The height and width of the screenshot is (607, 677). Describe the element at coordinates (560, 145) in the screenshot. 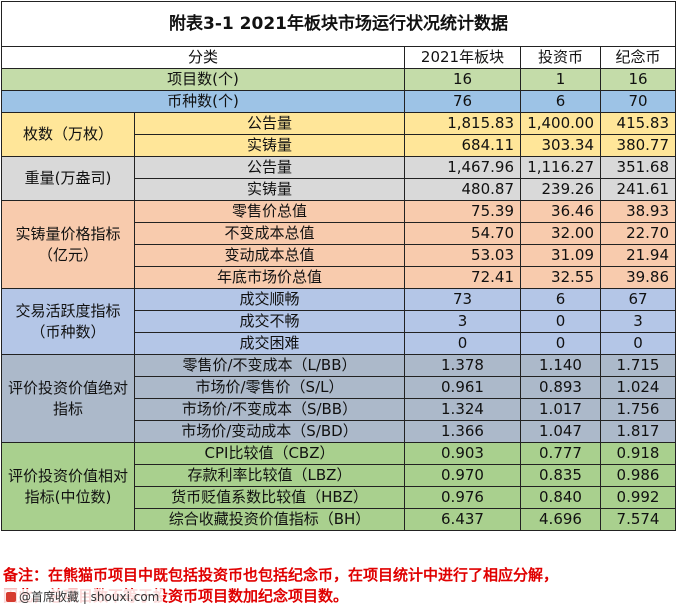

I see `cell-value: 303.34` at that location.